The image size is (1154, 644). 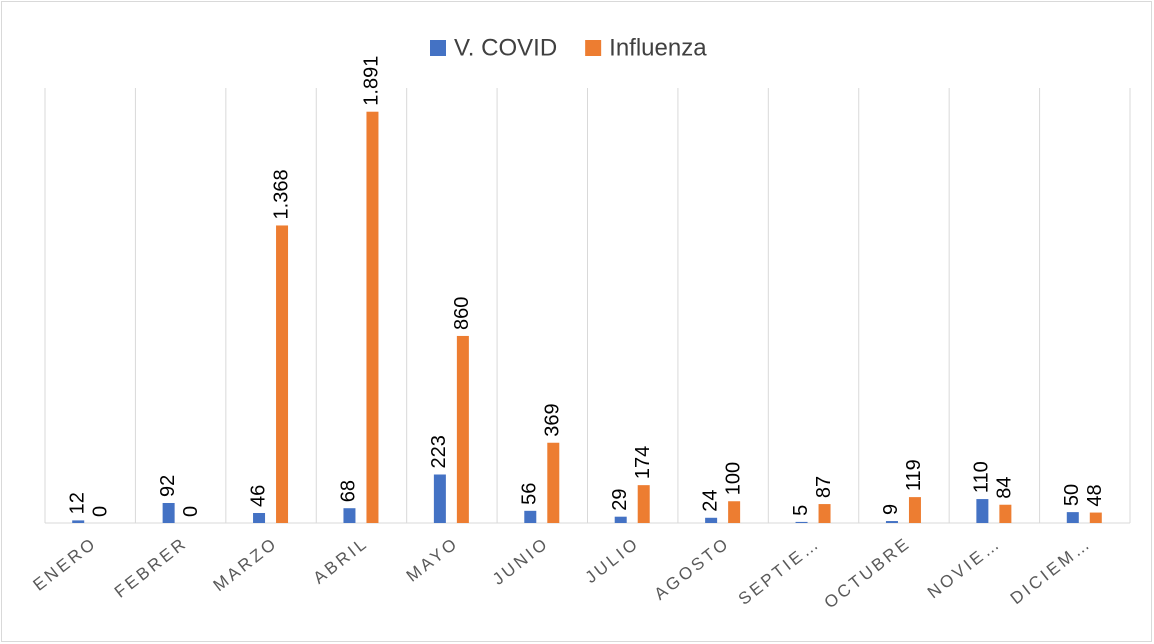 I want to click on legend-label: V. COVID, so click(x=505, y=47).